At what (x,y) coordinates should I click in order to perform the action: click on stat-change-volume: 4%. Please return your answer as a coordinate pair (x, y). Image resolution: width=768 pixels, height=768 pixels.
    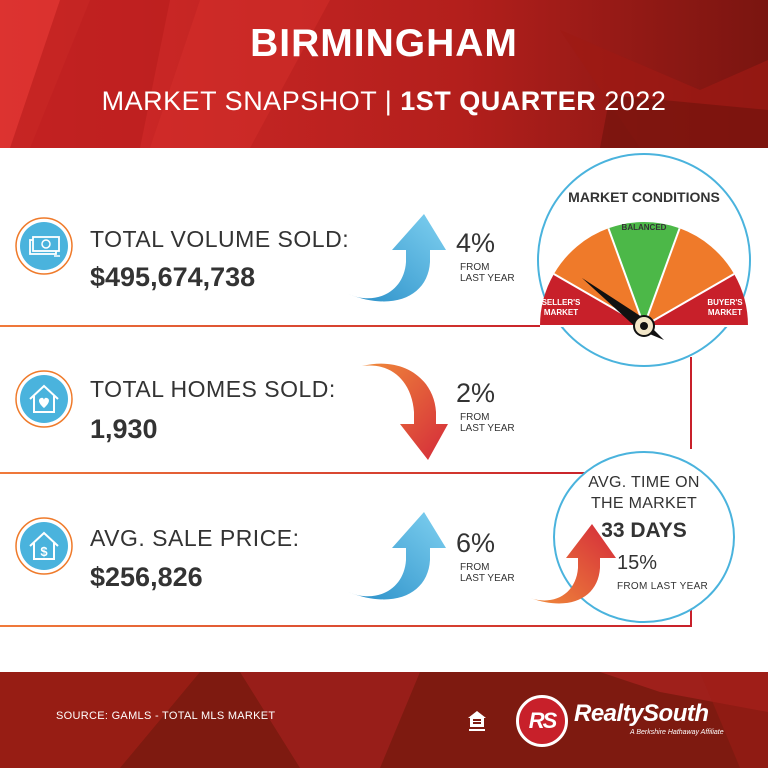
    Looking at the image, I should click on (476, 243).